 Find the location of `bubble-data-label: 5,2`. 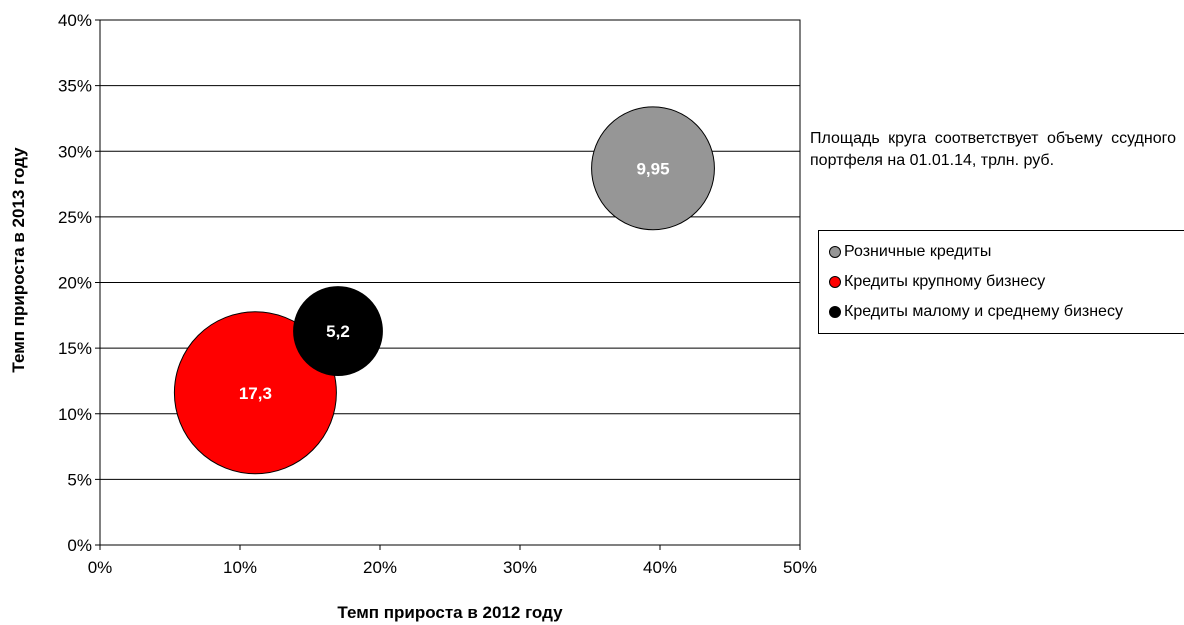

bubble-data-label: 5,2 is located at coordinates (338, 331).